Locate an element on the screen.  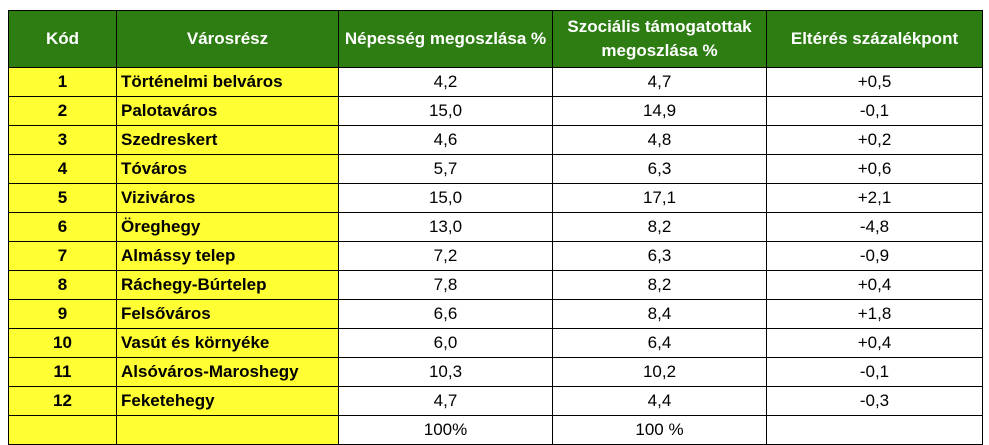
district-name-cell: Almássy telep is located at coordinates (227, 256).